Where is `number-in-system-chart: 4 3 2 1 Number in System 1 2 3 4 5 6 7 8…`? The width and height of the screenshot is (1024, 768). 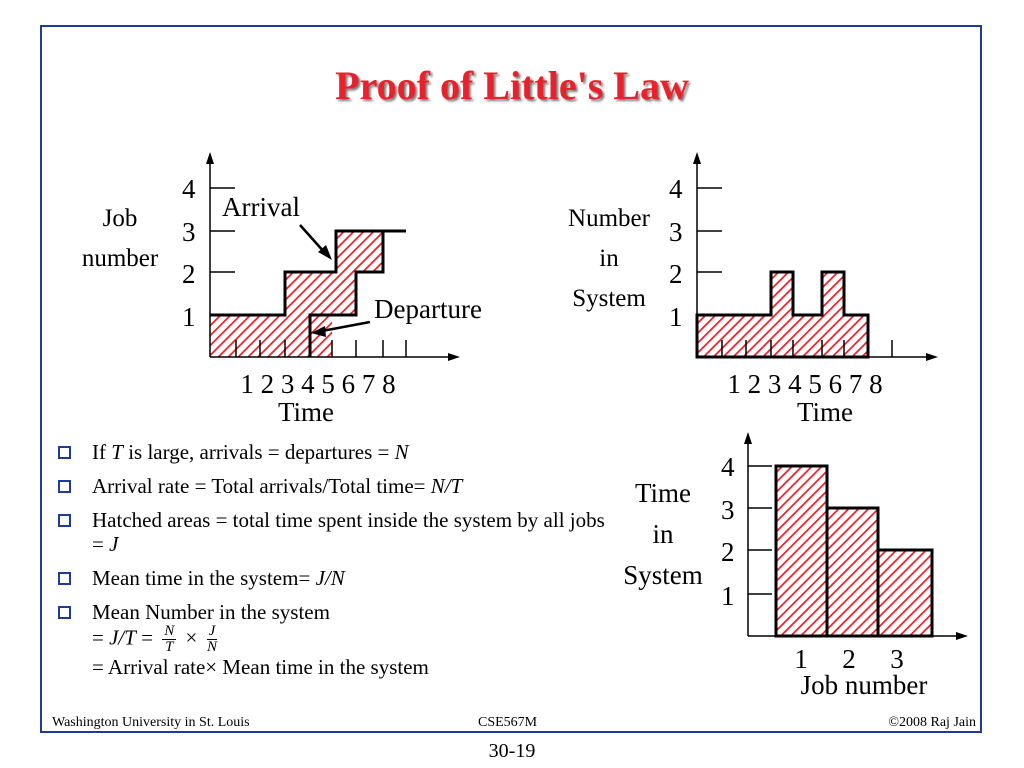 number-in-system-chart: 4 3 2 1 Number in System 1 2 3 4 5 6 7 8… is located at coordinates (753, 289).